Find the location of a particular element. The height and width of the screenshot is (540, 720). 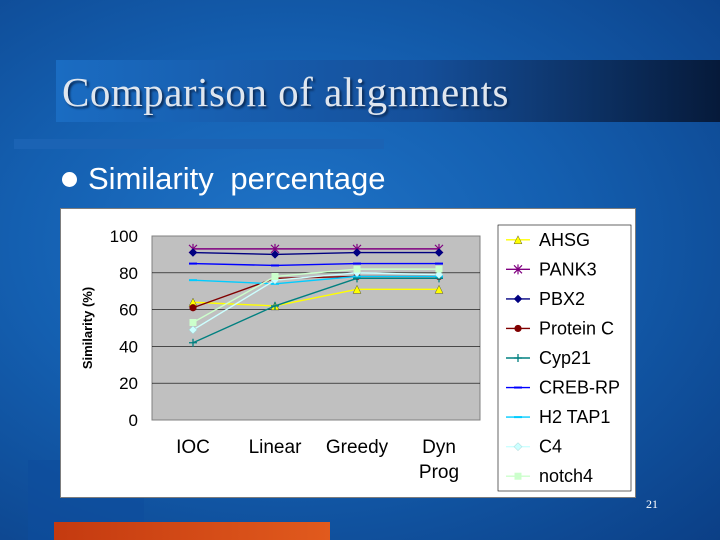

y-axis-label: Similarity (%) is located at coordinates (87, 328).